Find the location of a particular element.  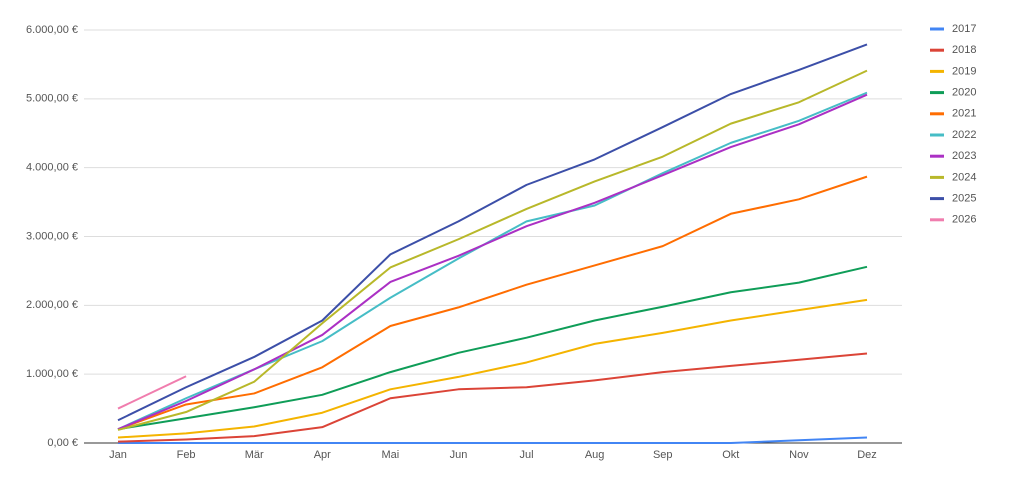

x-tick-label: Sep is located at coordinates (663, 455).